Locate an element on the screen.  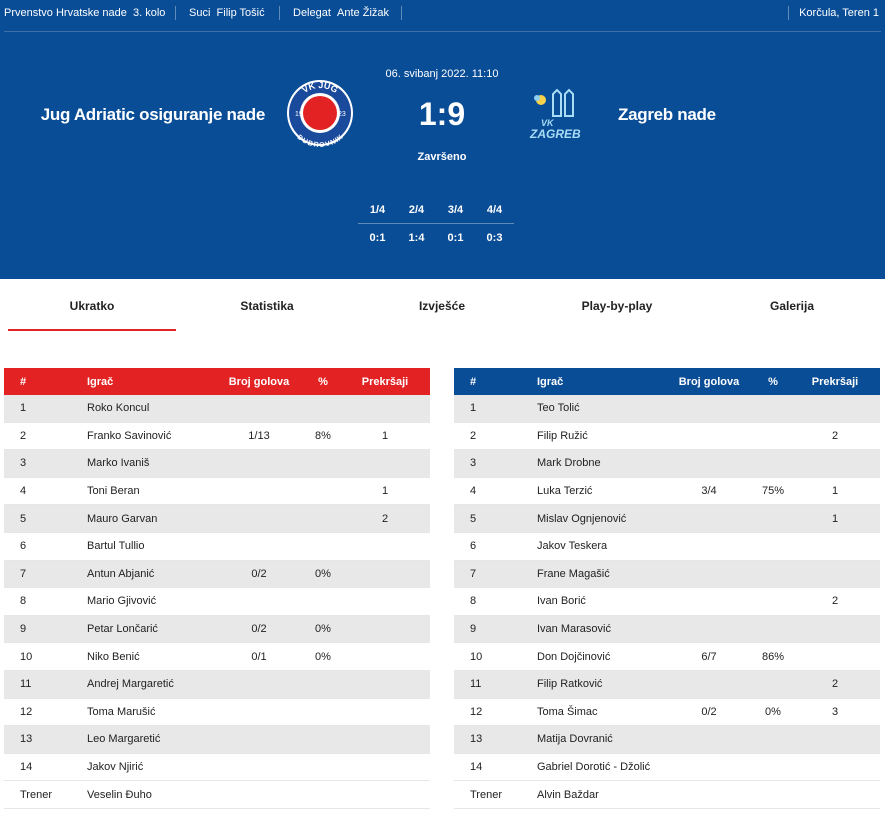
player-goals: 3/4 is located at coordinates (709, 491).